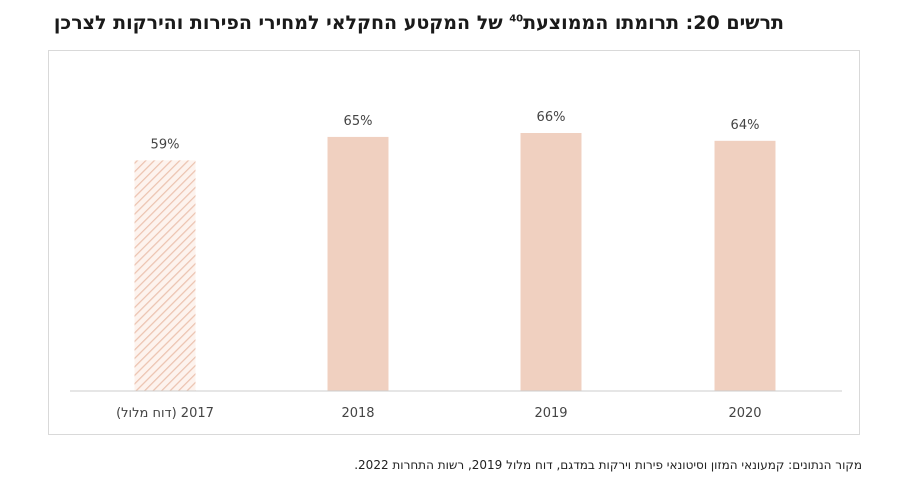  I want to click on value-label-2: 65%, so click(358, 121).